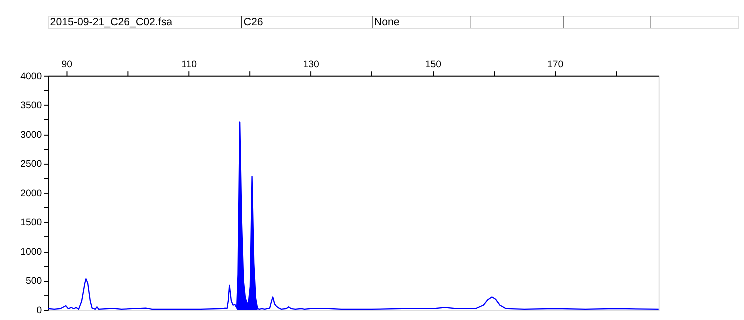 The image size is (744, 320). Describe the element at coordinates (31, 76) in the screenshot. I see `y-tick-label: 4000` at that location.